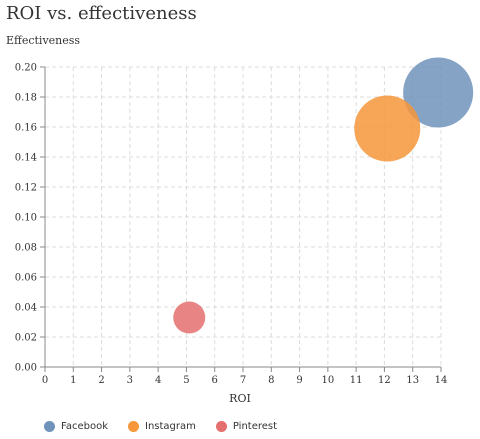  I want to click on y-tick: 0.06, so click(30, 278).